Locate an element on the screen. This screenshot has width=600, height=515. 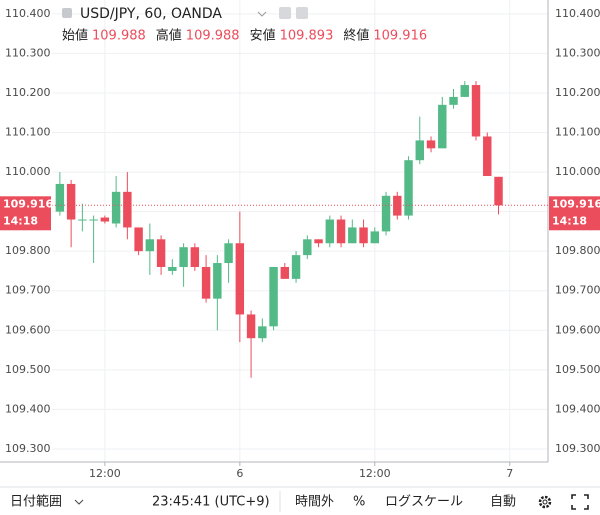
collapse-icon is located at coordinates (67, 13).